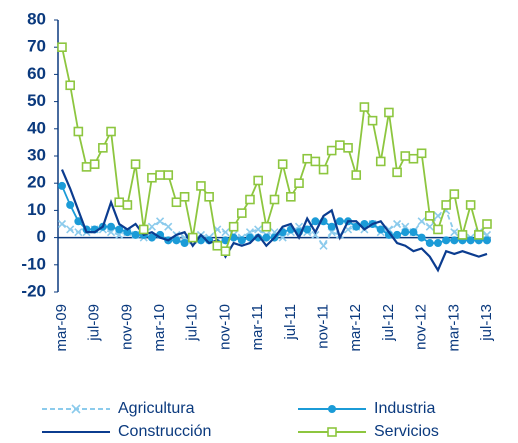 Image resolution: width=518 pixels, height=443 pixels. I want to click on y-tick-label: 80, so click(36, 18).